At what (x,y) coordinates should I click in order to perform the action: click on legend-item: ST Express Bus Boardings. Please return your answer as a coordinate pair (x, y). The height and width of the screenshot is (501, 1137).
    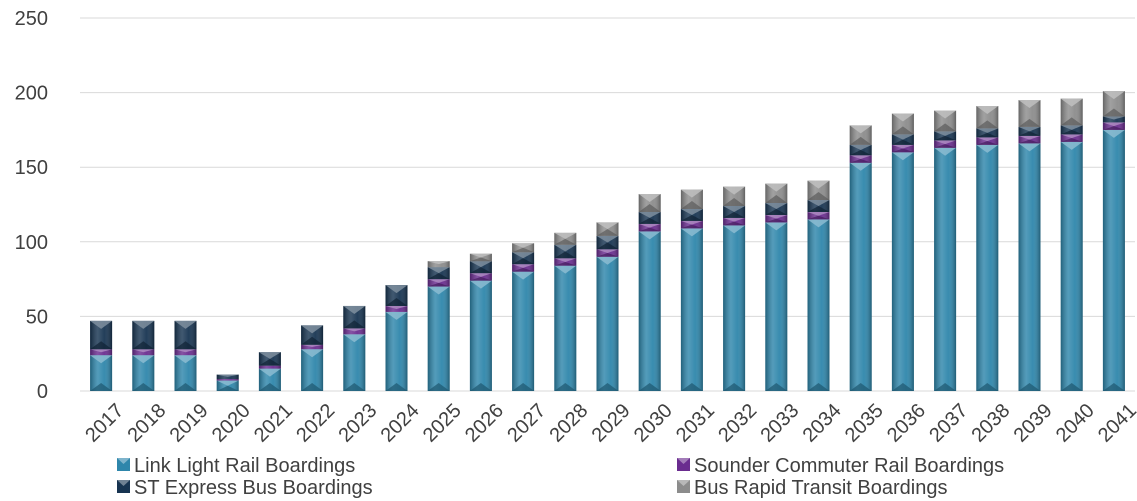
    Looking at the image, I should click on (245, 488).